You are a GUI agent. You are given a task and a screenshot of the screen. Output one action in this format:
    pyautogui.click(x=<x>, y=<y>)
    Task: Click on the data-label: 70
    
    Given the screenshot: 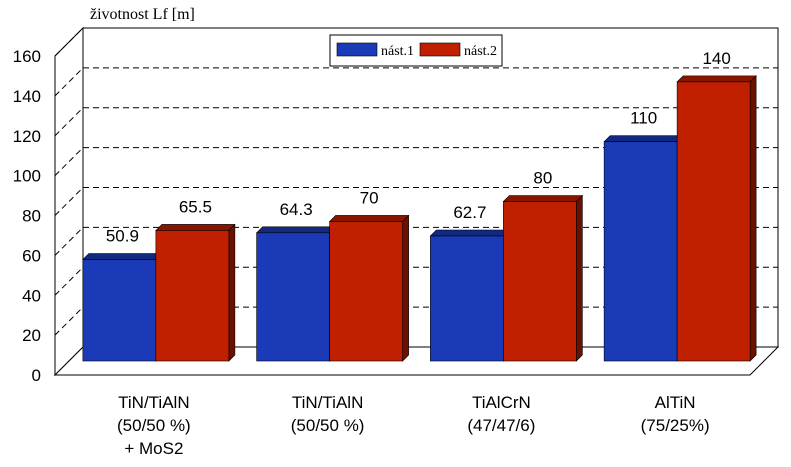 What is the action you would take?
    pyautogui.click(x=369, y=197)
    